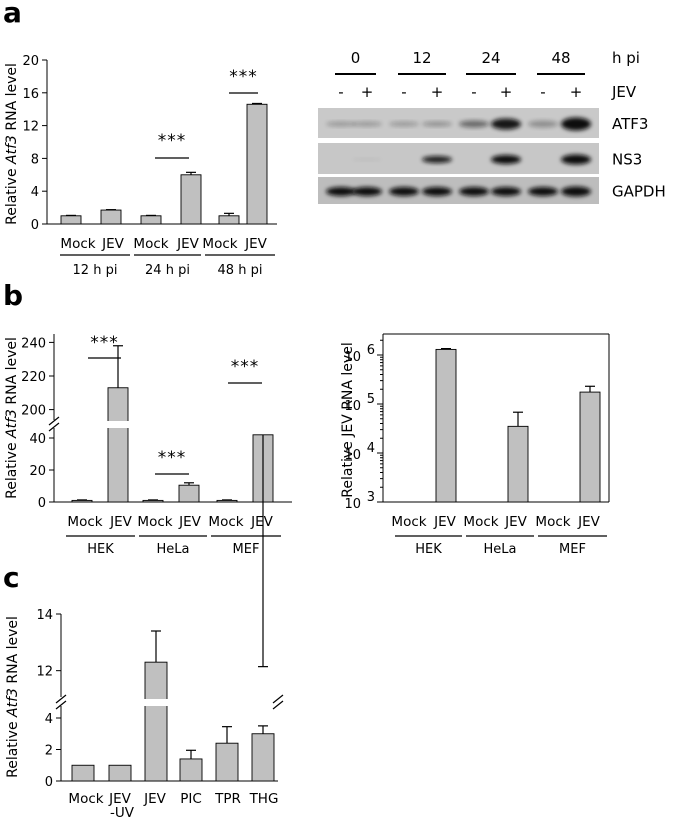 The image size is (675, 818). I want to click on c-axis-break-mark, so click(61, 705).